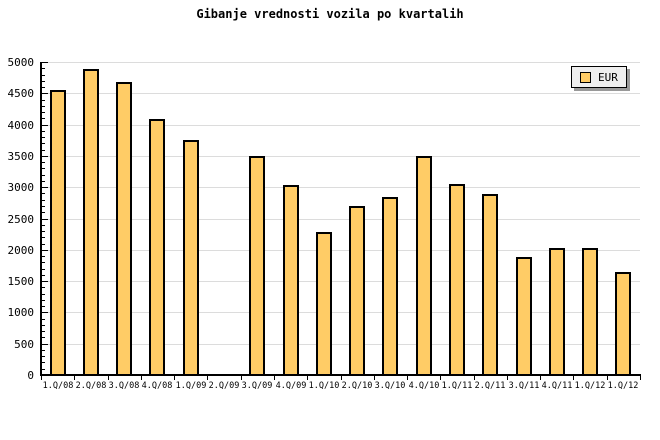 This screenshot has height=440, width=660. Describe the element at coordinates (157, 386) in the screenshot. I see `x-axis-label: 4.Q/08` at that location.